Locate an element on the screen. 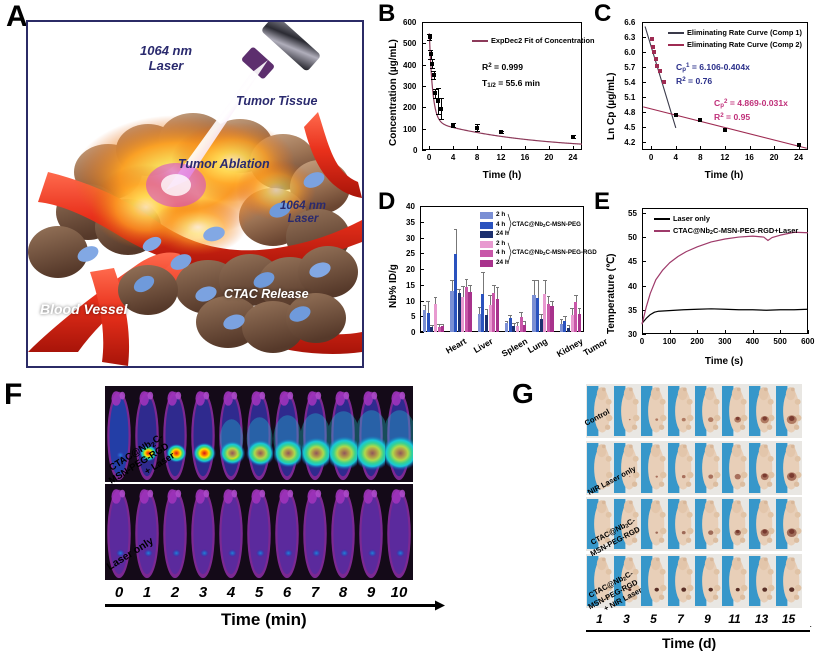 This screenshot has width=818, height=651. panel-b-ytick-label: 500 is located at coordinates (410, 44).